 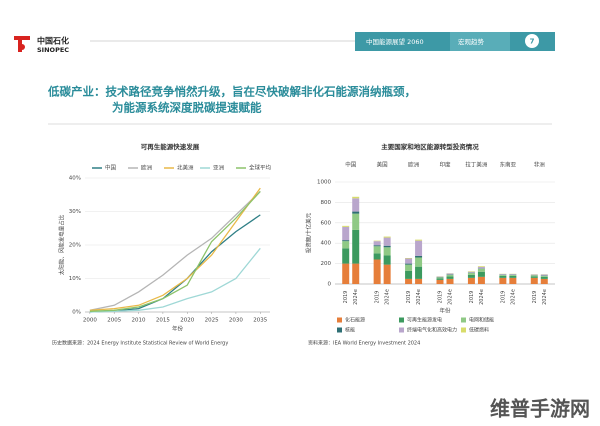 I want to click on legend-label: 亚洲, so click(x=219, y=168).